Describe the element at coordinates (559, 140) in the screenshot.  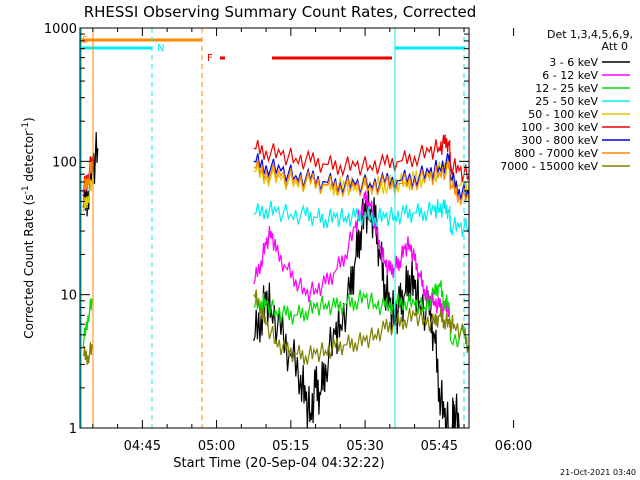
I see `legend-label: 300 - 800 keV` at that location.